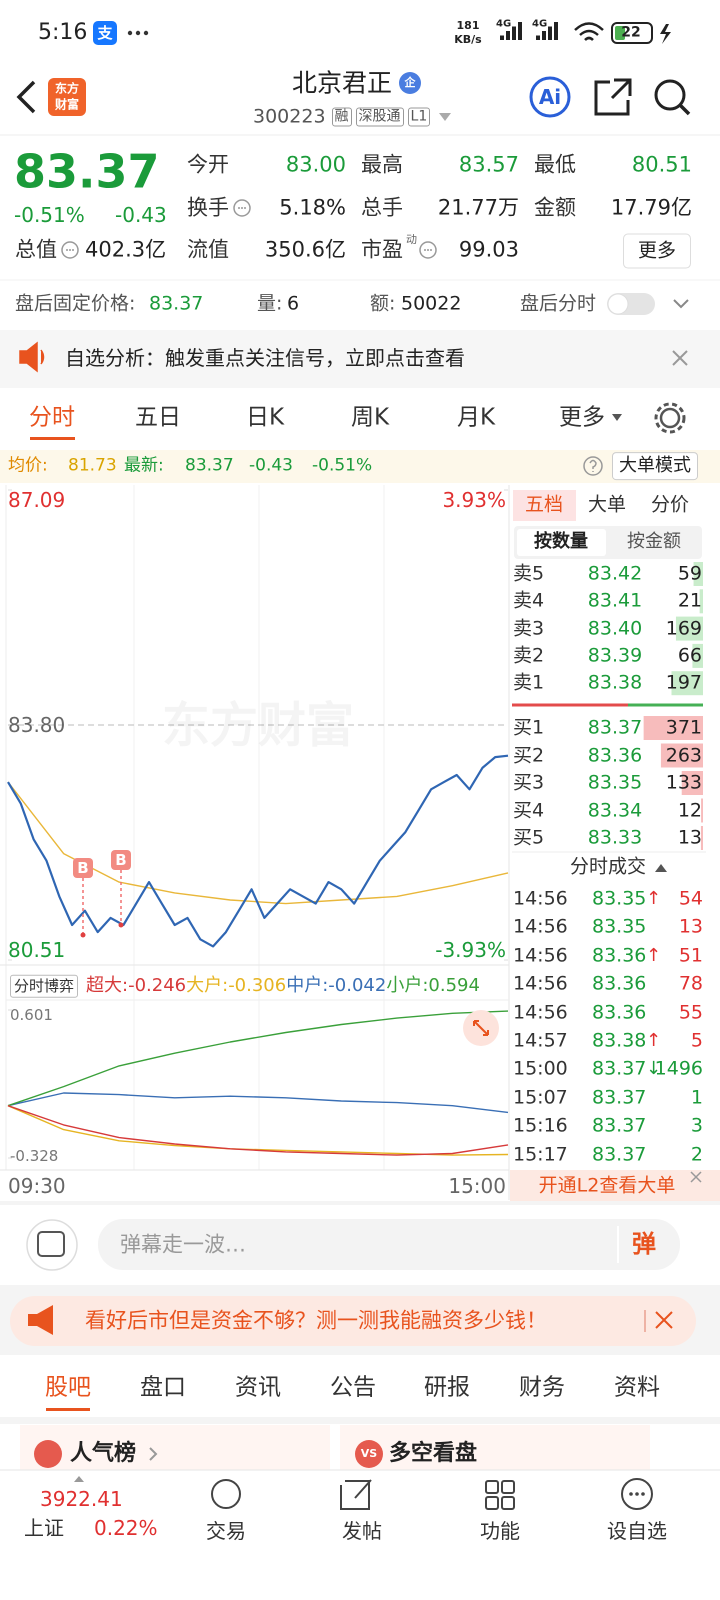 This screenshot has width=720, height=1600. I want to click on signal-badge-text: B, so click(121, 859).